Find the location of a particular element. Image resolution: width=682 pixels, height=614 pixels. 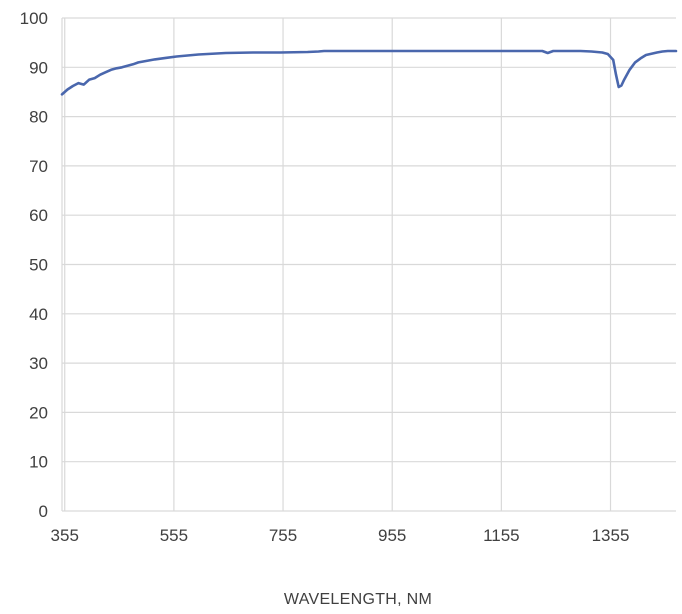

x-tick-label: 1155 is located at coordinates (501, 535).